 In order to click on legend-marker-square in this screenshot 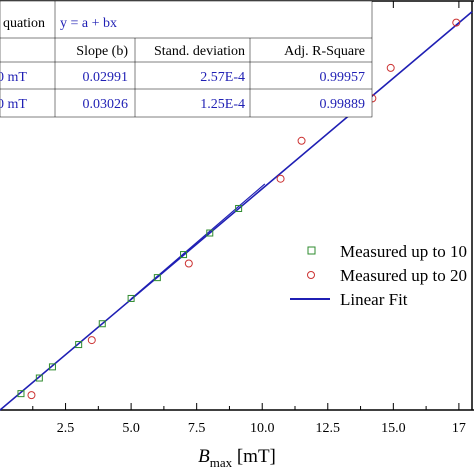, I will do `click(311, 250)`.